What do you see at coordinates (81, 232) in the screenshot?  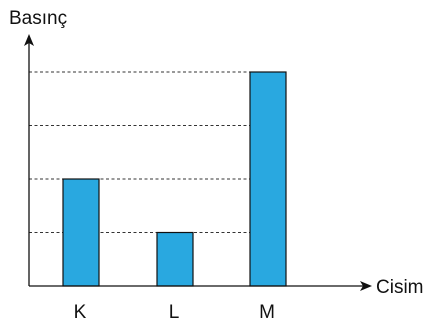 I see `bar-k` at bounding box center [81, 232].